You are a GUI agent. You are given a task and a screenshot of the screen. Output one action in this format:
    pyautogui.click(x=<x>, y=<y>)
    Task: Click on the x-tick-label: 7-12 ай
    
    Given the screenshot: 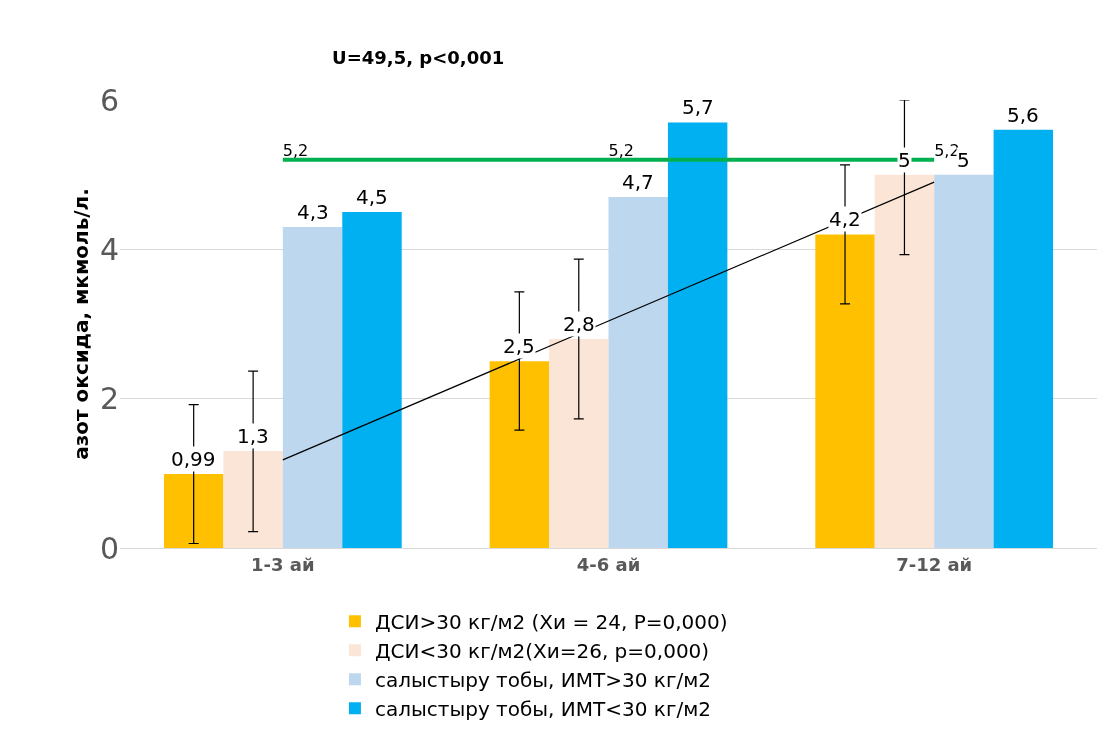 What is the action you would take?
    pyautogui.click(x=934, y=564)
    